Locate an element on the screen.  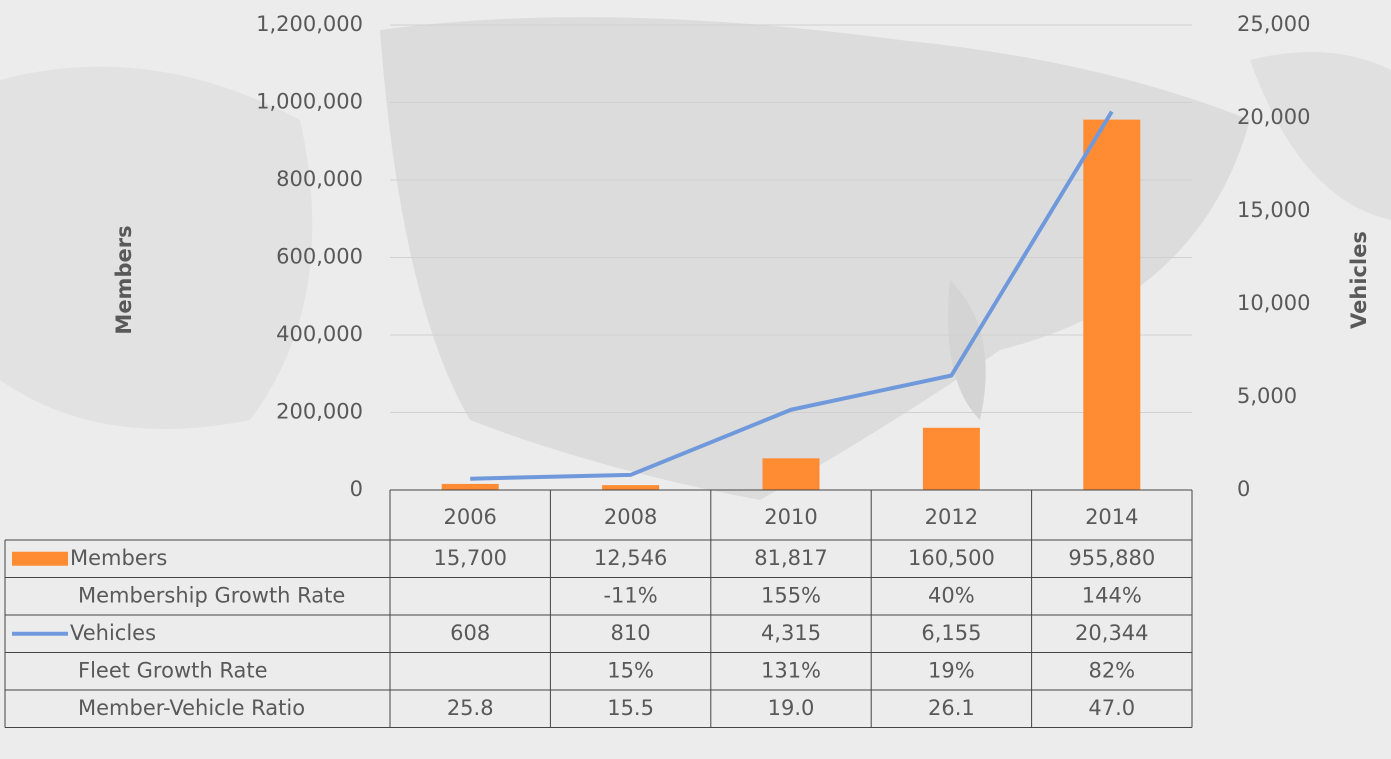
y2-tick-label: 10,000 is located at coordinates (1273, 303).